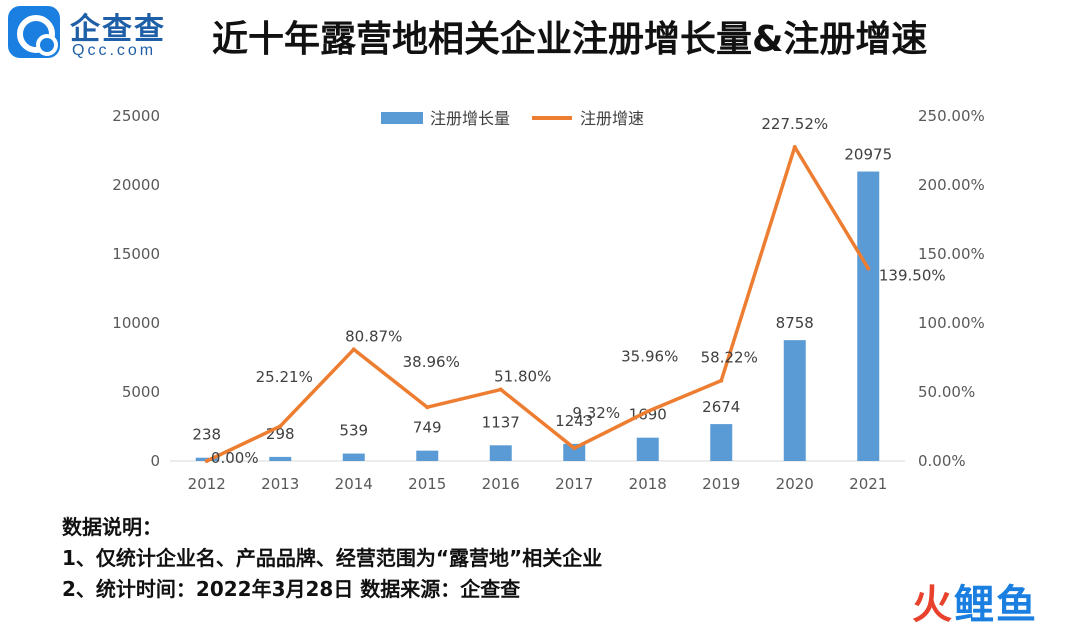  What do you see at coordinates (155, 461) in the screenshot?
I see `y-left-tick-label: 0` at bounding box center [155, 461].